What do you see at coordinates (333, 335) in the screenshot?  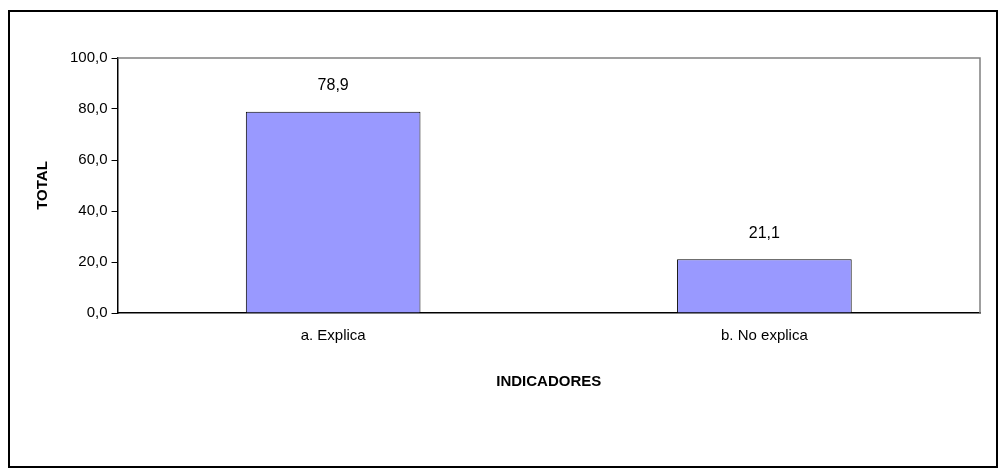 I see `x-tick-label: a. Explica` at bounding box center [333, 335].